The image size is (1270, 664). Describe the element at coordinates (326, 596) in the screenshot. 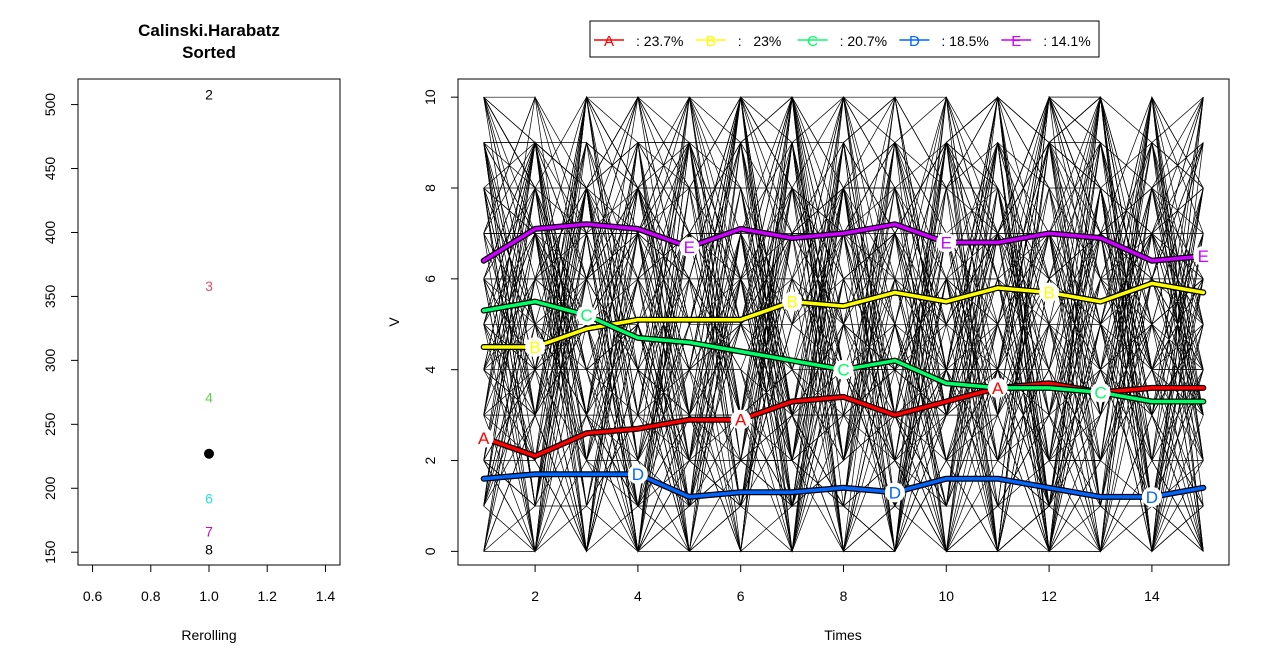

I see `left-x-tick-label: 1.4` at that location.